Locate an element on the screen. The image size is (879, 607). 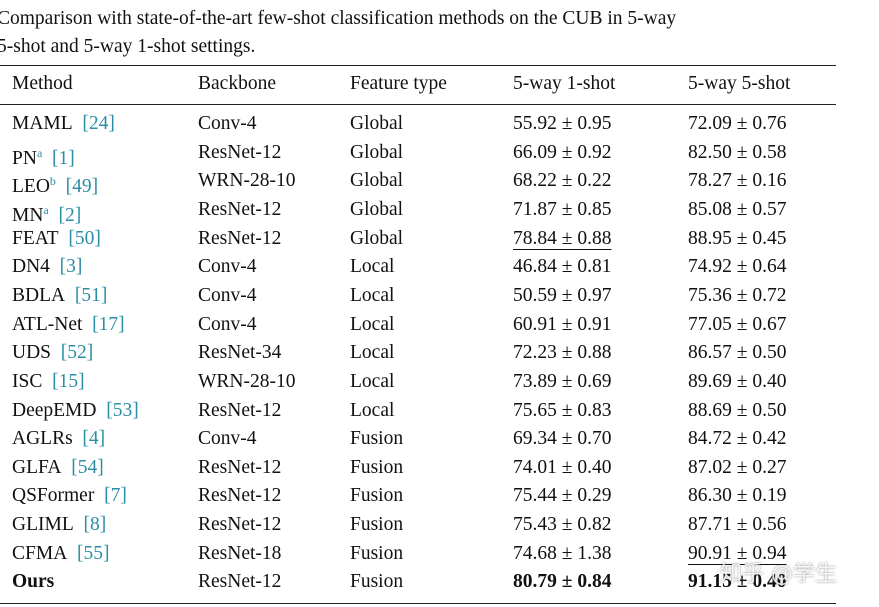
table-cell: 69.34 ± 0.70 is located at coordinates (562, 439).